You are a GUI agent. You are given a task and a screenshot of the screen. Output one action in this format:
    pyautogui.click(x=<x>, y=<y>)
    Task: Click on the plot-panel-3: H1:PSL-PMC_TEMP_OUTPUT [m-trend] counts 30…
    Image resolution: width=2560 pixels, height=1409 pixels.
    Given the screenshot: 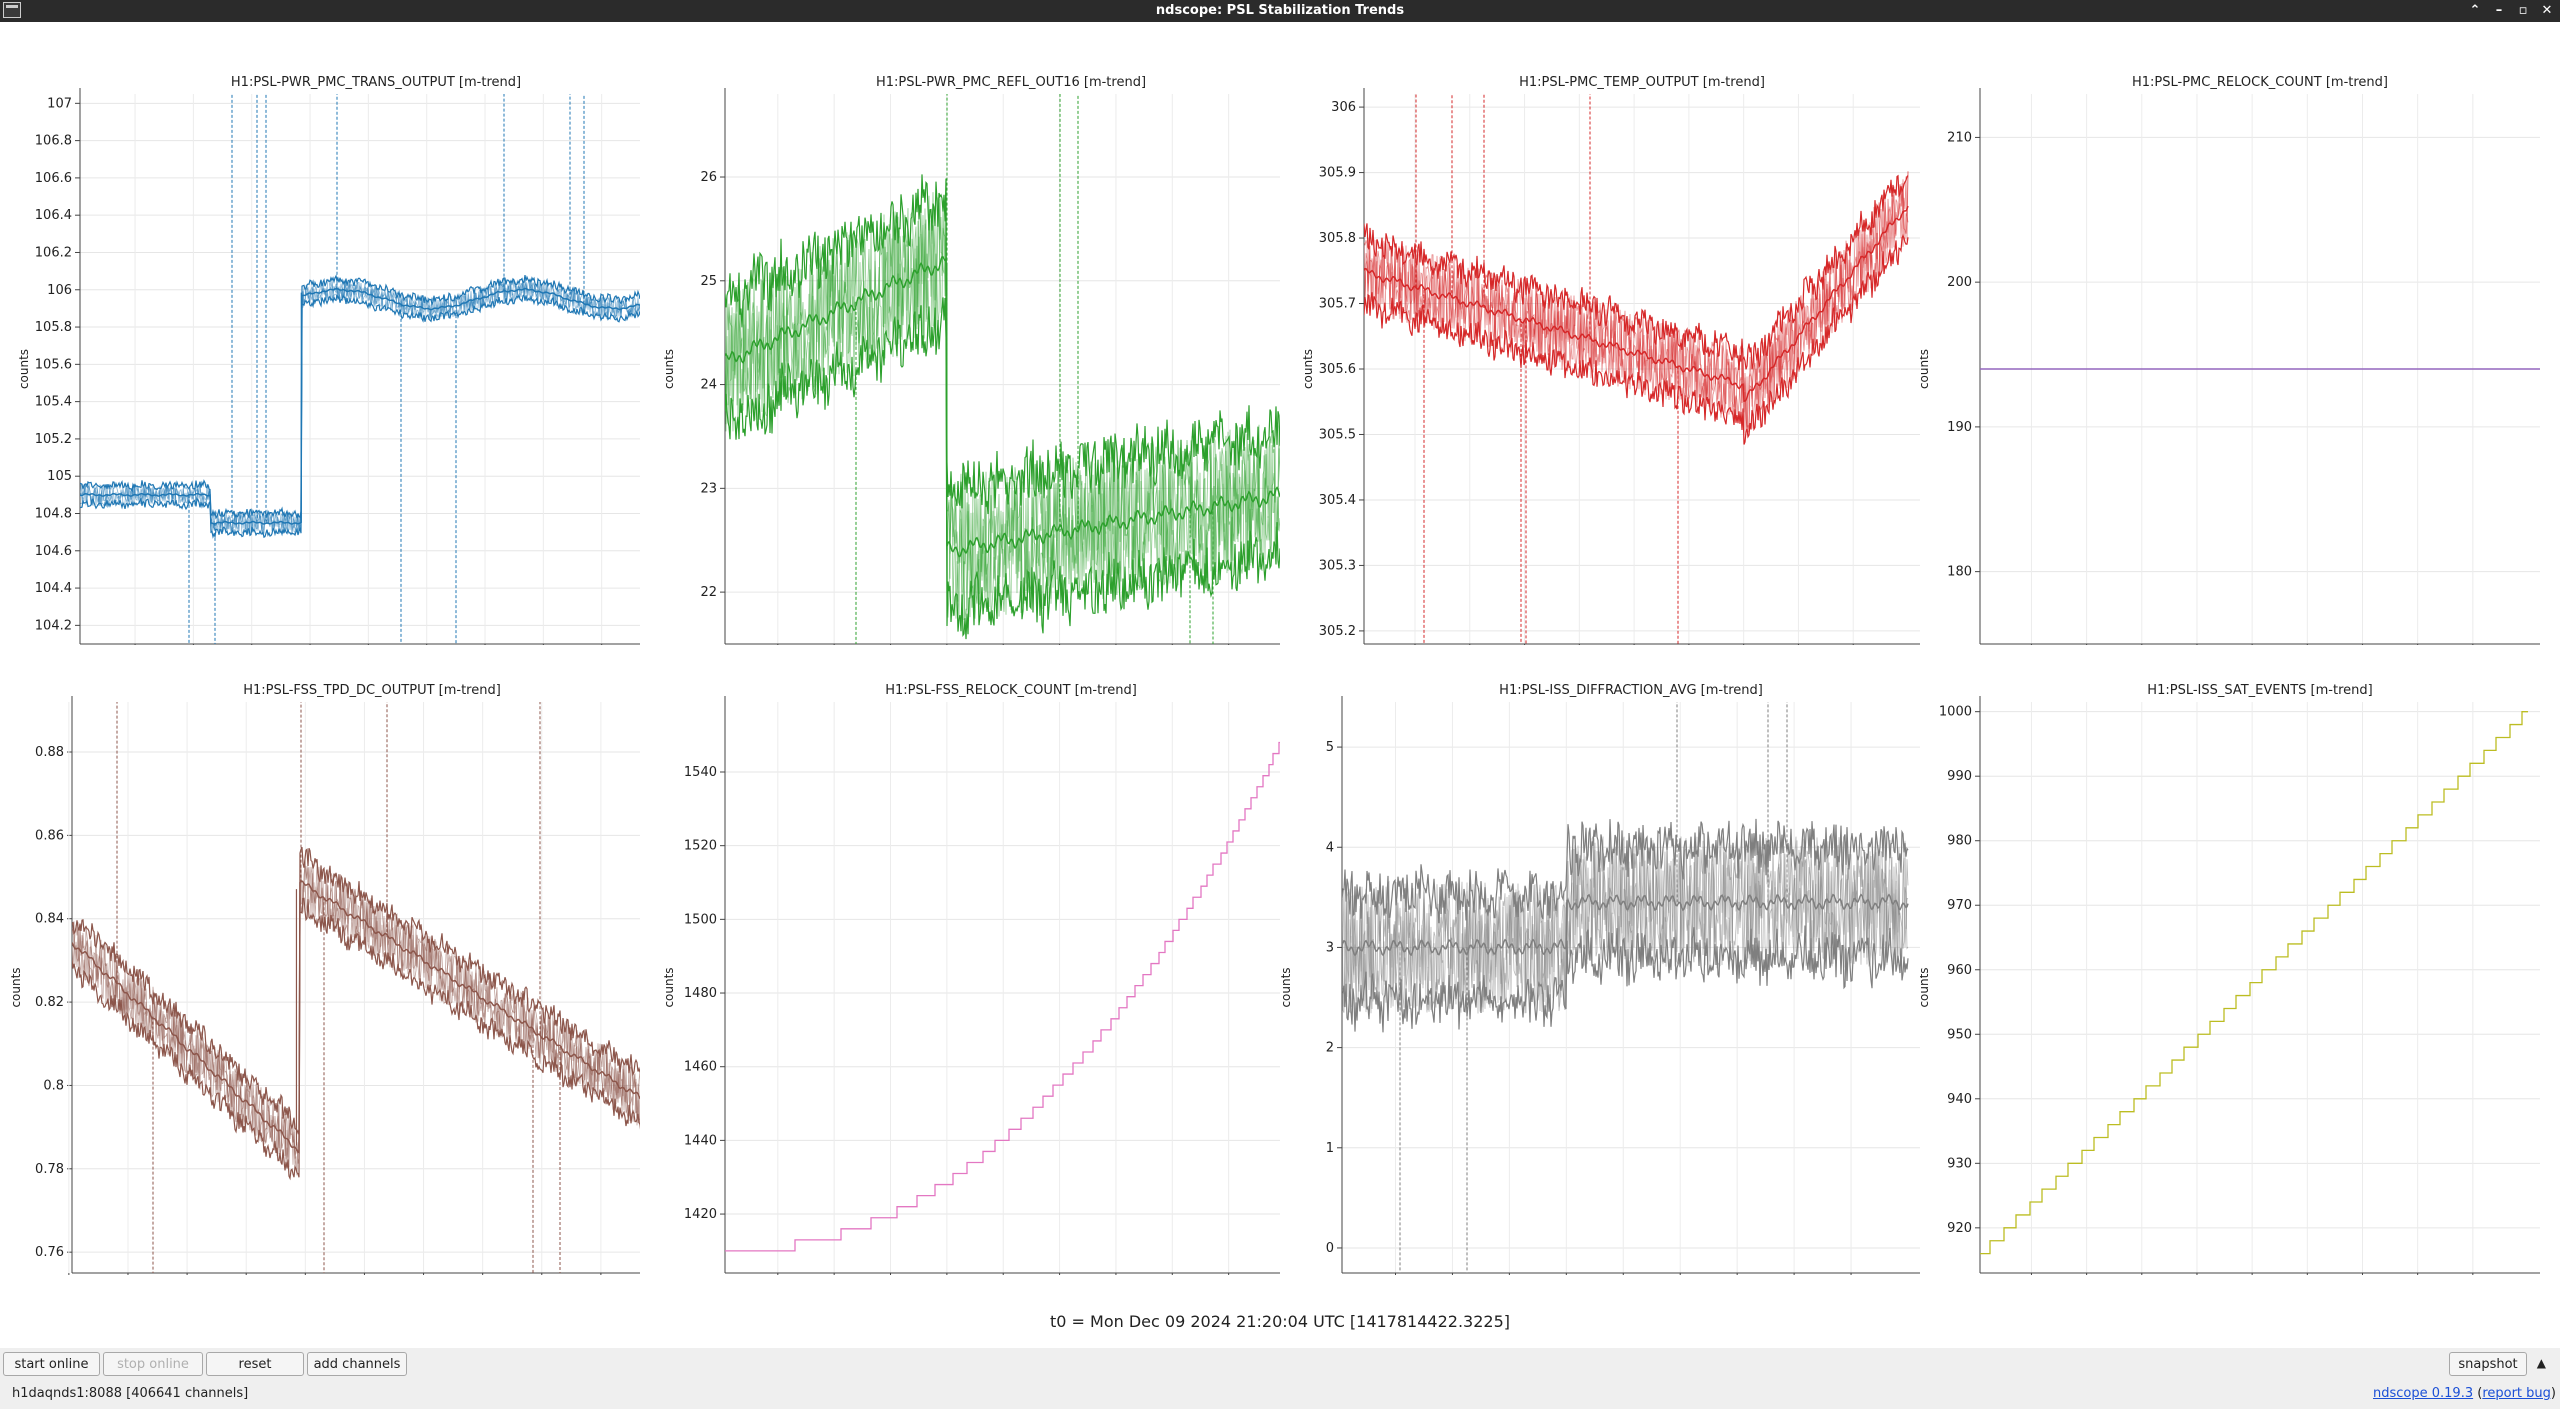 What is the action you would take?
    pyautogui.click(x=1600, y=337)
    